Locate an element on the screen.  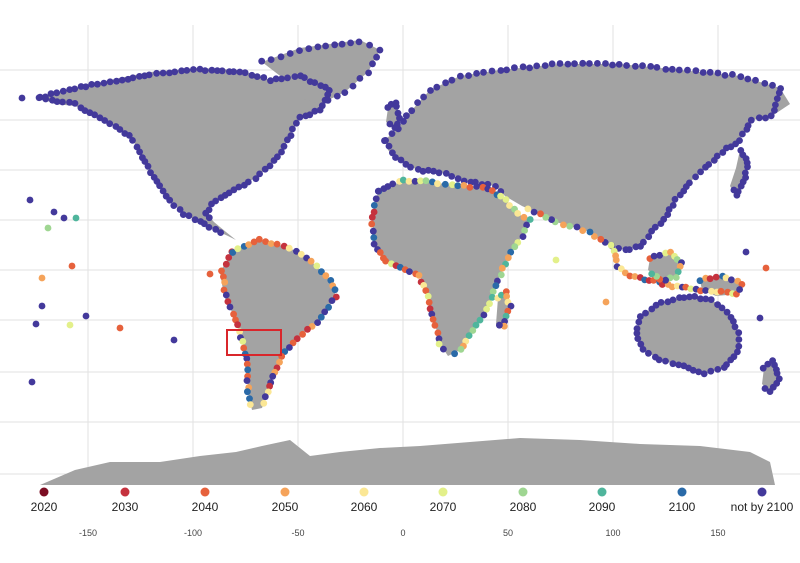
north-america is located at coordinates (185, 154).